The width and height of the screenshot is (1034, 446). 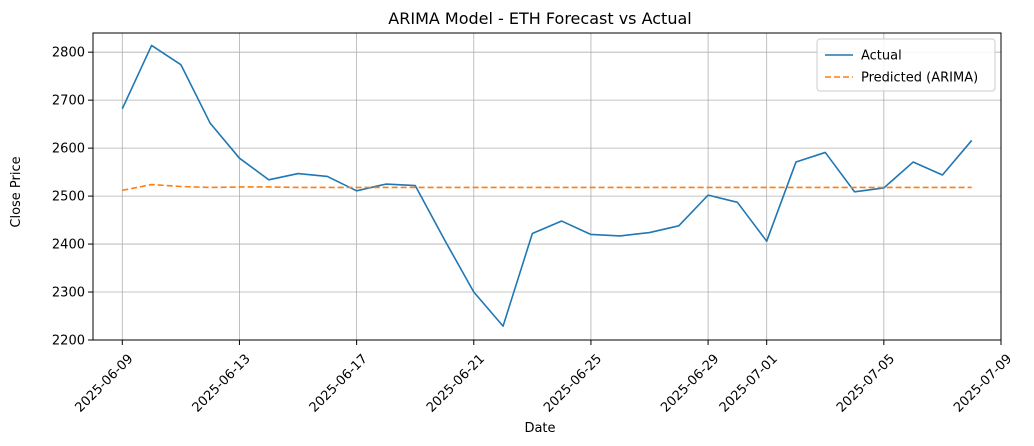 I want to click on y-tick-label: 2800, so click(x=68, y=53).